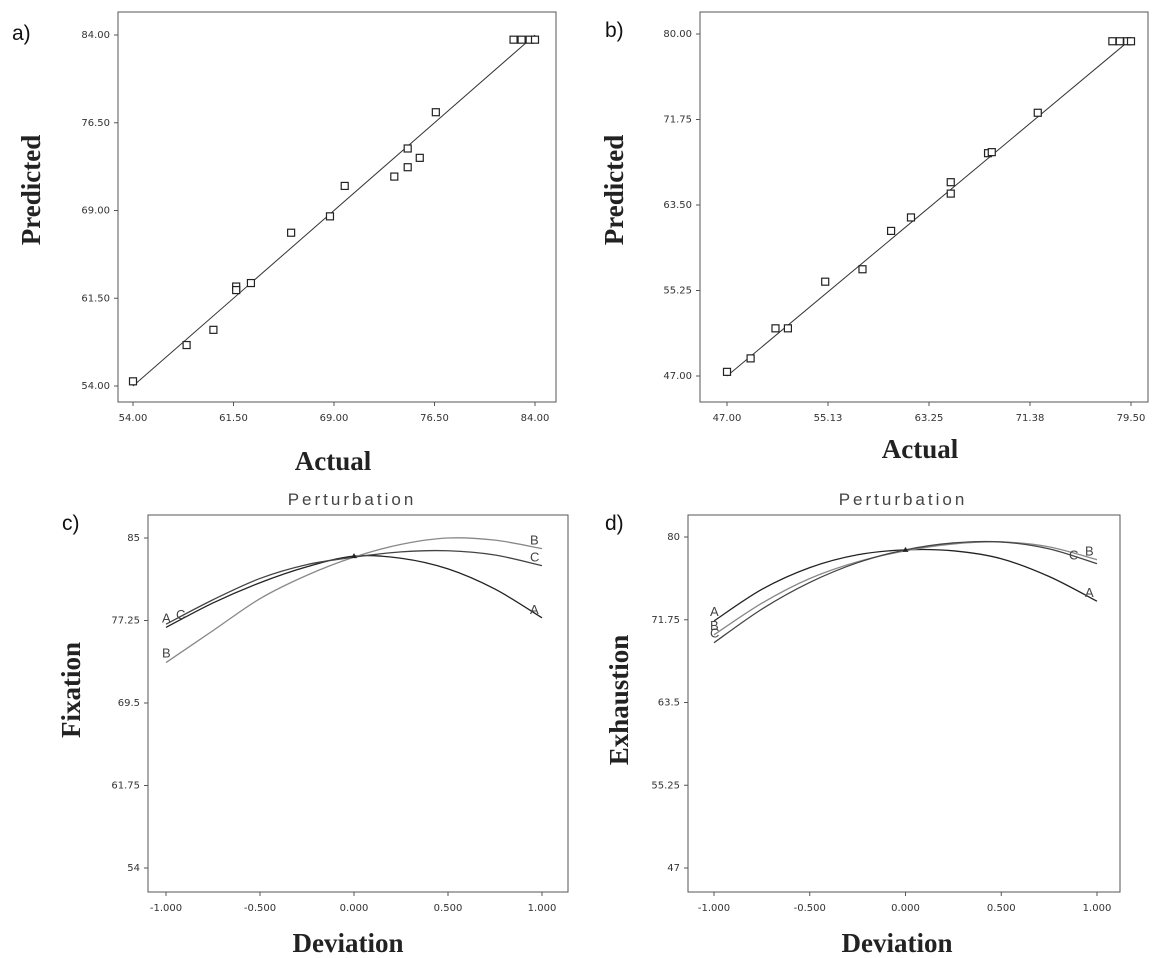 This screenshot has height=958, width=1159. I want to click on x-tick-label: 84.00, so click(535, 418).